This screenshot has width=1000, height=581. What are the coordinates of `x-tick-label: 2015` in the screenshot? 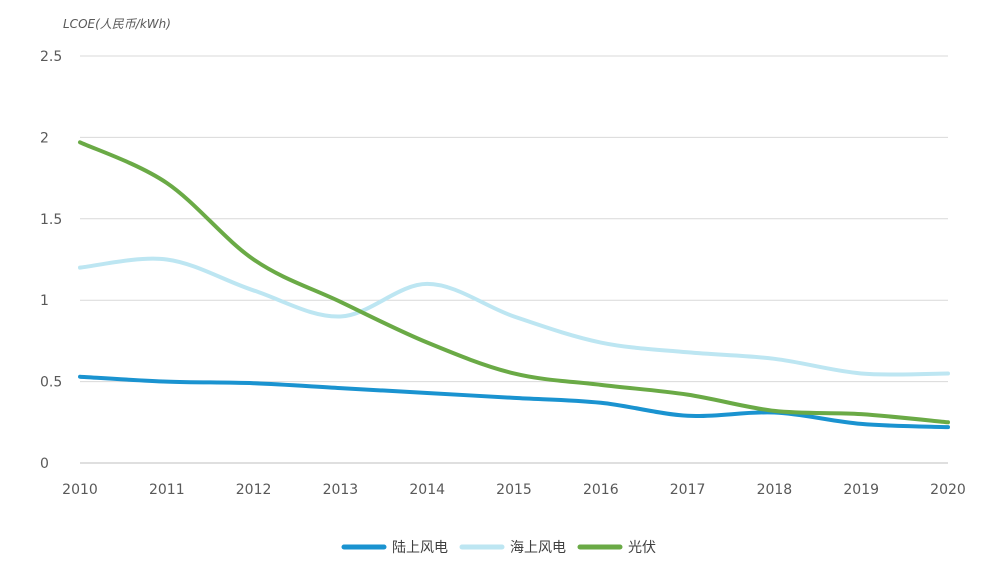 It's located at (514, 490).